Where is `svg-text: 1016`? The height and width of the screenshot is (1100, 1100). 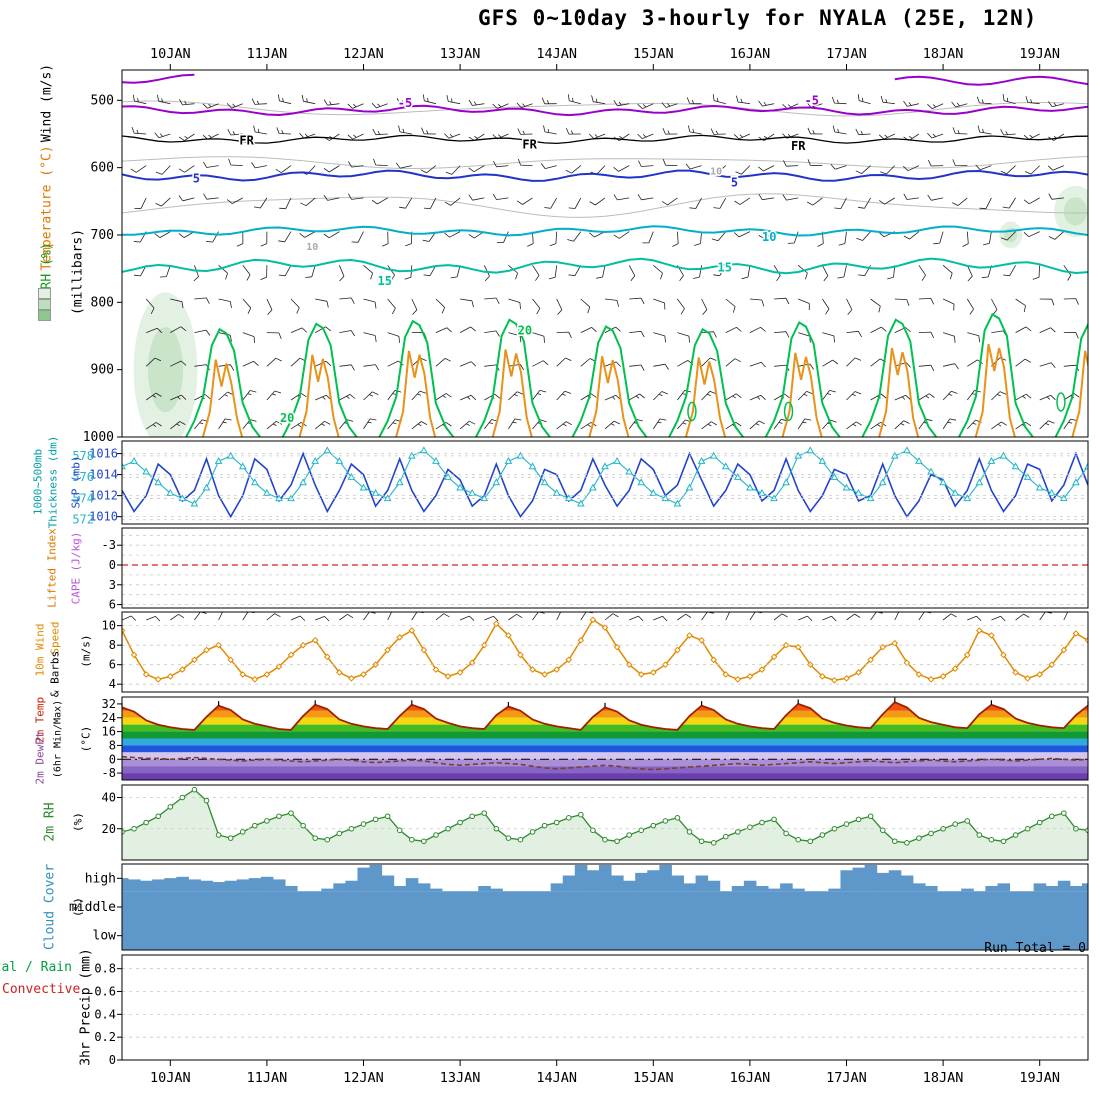
svg-text: 1016 is located at coordinates (103, 454).